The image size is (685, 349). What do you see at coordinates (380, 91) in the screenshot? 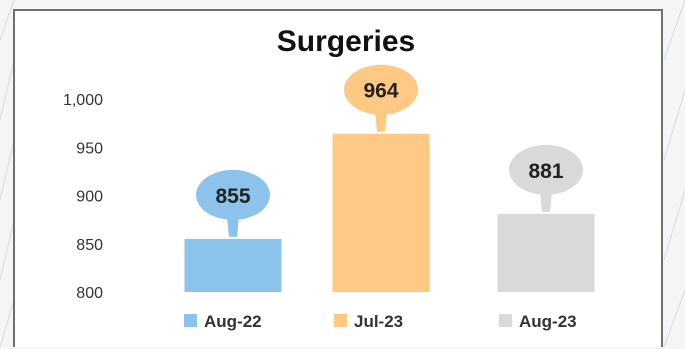
I see `data-label-text: 964` at bounding box center [380, 91].